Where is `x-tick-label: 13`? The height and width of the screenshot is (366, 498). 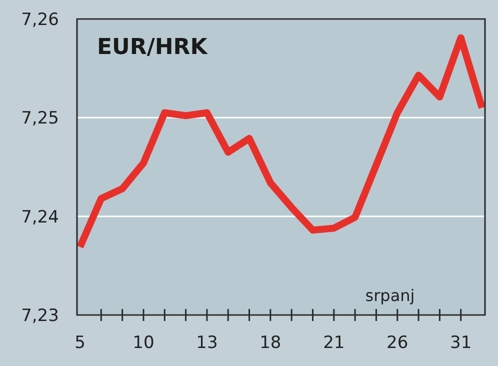 x-tick-label: 13 is located at coordinates (207, 343).